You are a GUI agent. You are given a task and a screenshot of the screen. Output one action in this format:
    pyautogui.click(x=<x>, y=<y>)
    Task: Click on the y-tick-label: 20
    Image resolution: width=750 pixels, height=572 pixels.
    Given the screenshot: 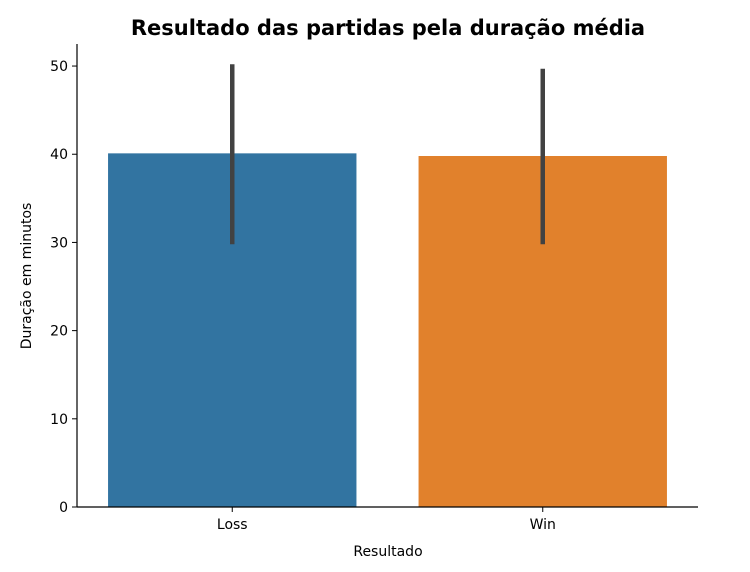 What is the action you would take?
    pyautogui.click(x=59, y=332)
    